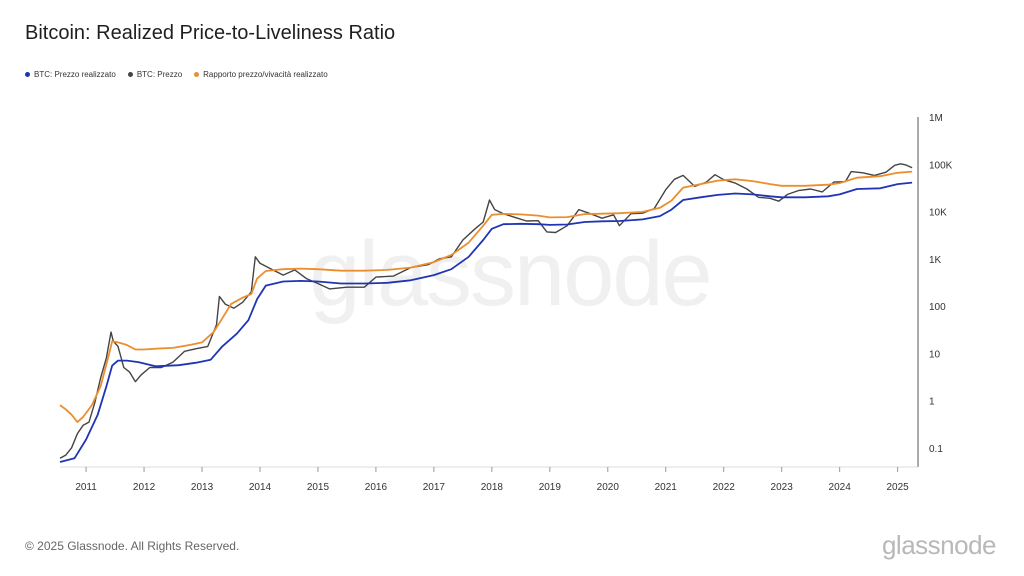 This screenshot has height=576, width=1024. What do you see at coordinates (376, 487) in the screenshot?
I see `x-tick-label: 2016` at bounding box center [376, 487].